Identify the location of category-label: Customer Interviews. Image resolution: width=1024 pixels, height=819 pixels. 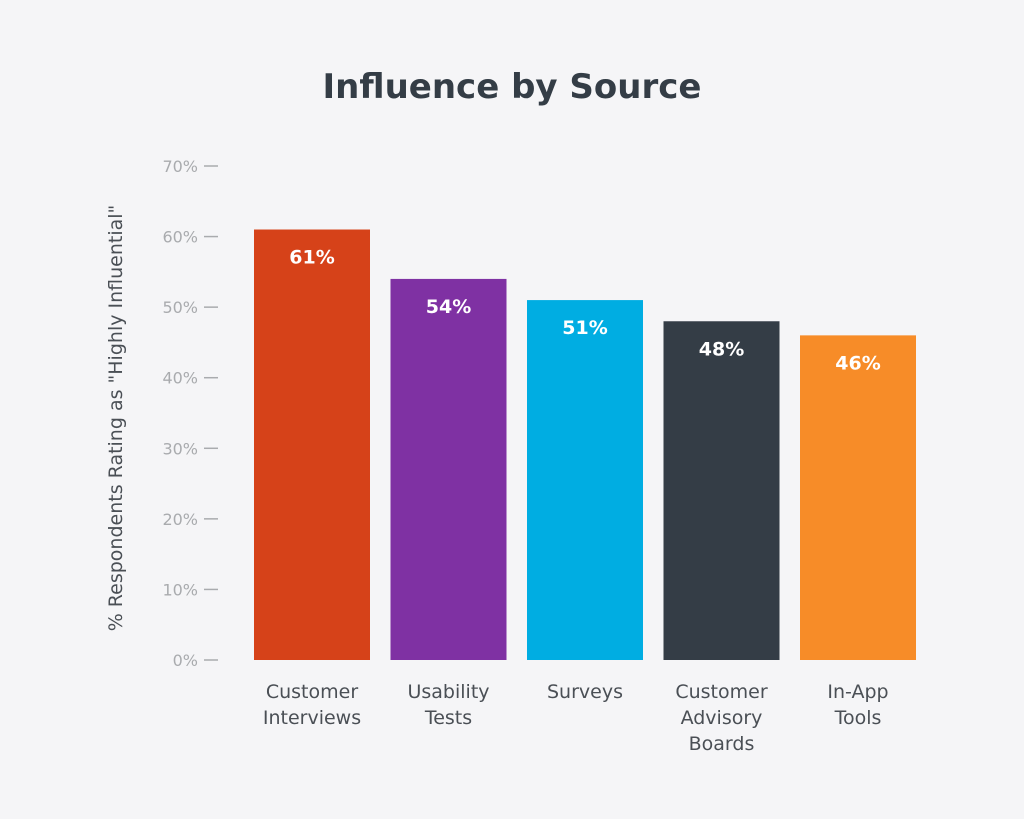
(312, 705).